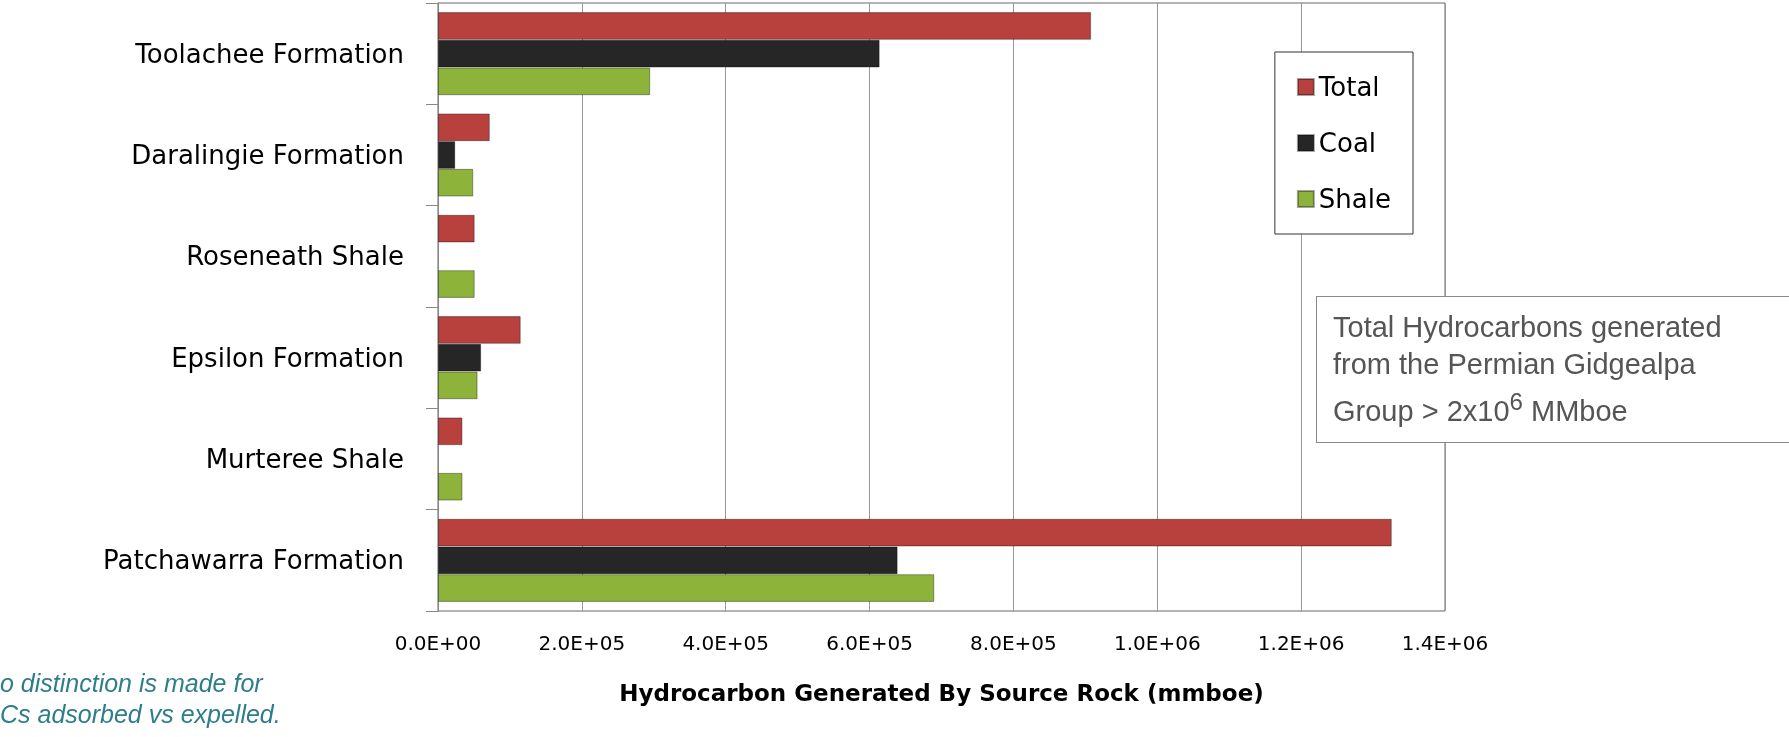 The image size is (1789, 737). Describe the element at coordinates (304, 459) in the screenshot. I see `y-tick-label: Murteree Shale` at that location.